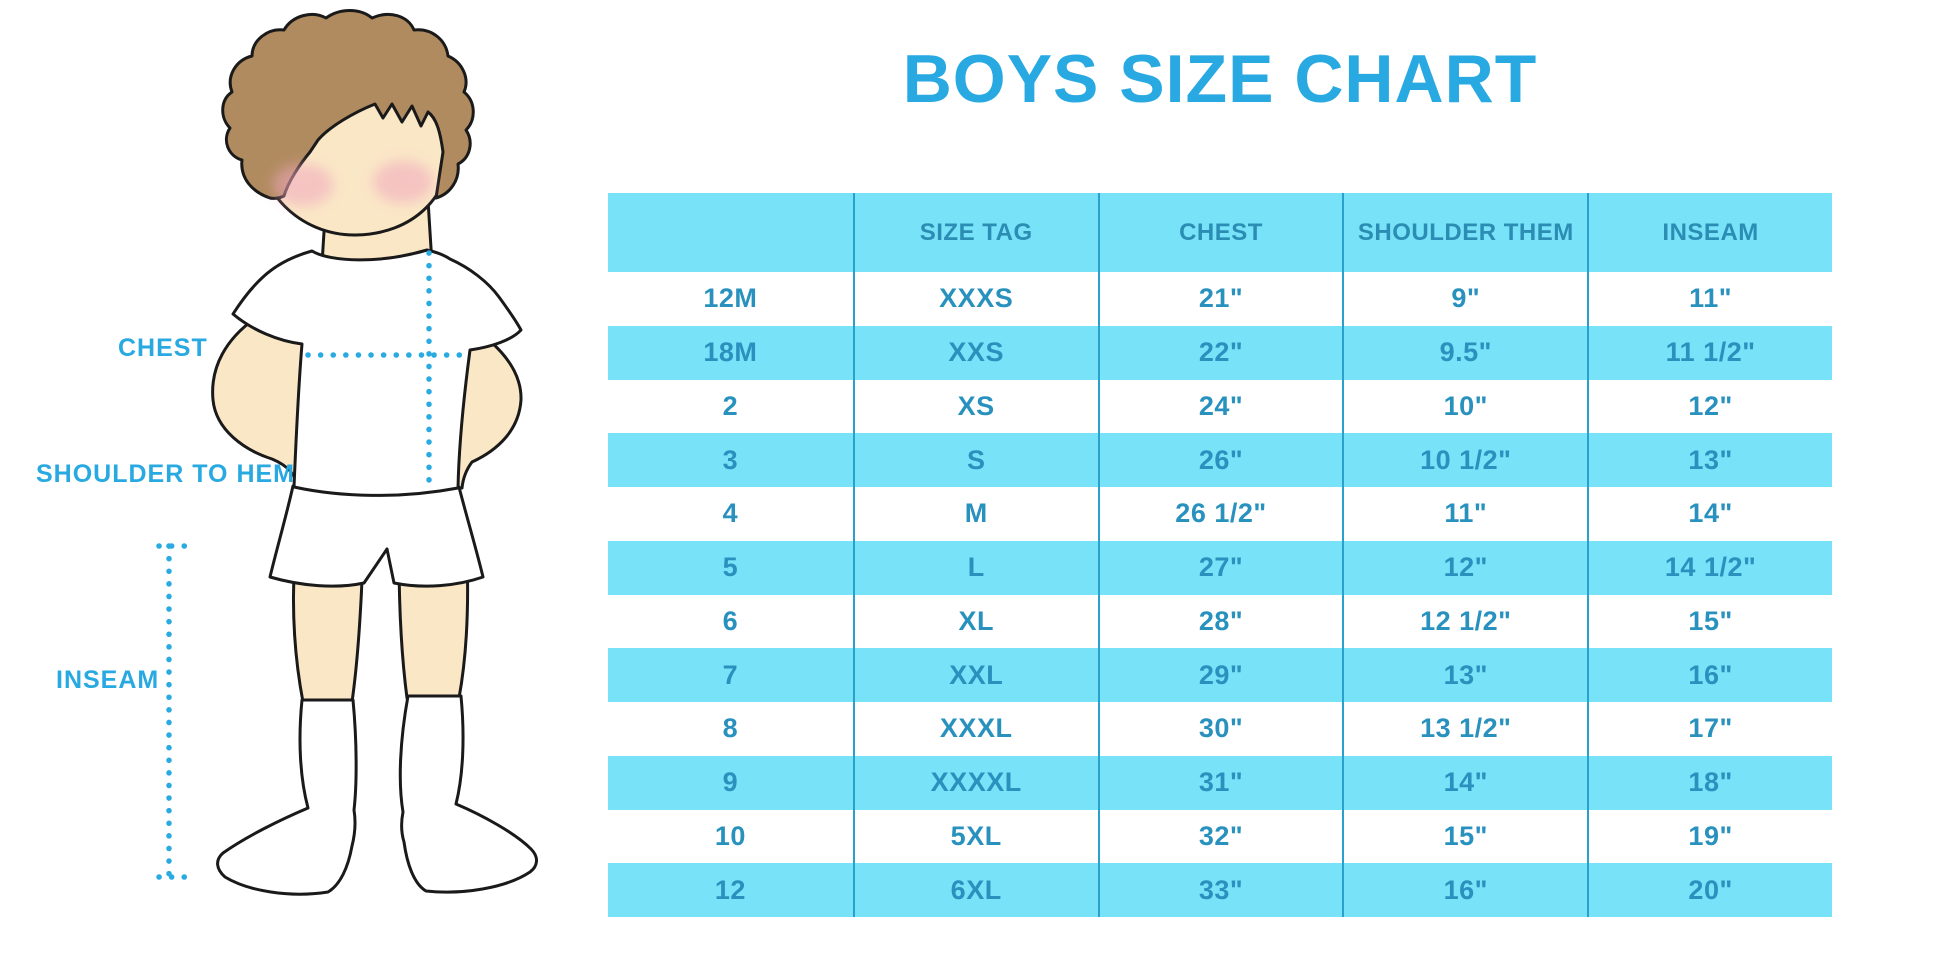 Image resolution: width=1946 pixels, height=973 pixels. Describe the element at coordinates (730, 352) in the screenshot. I see `size-cell: 18M` at that location.